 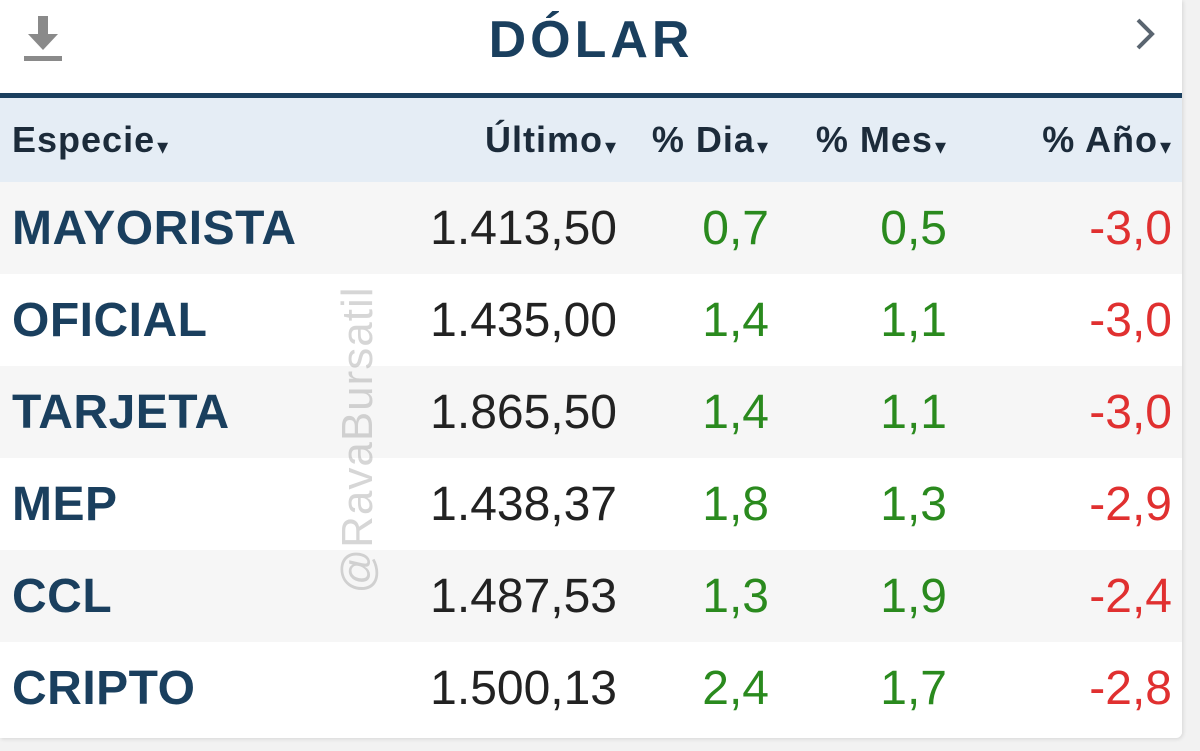 I want to click on table-row: MEP 1.438,37 1,8 1,3 -2,9, so click(x=591, y=504).